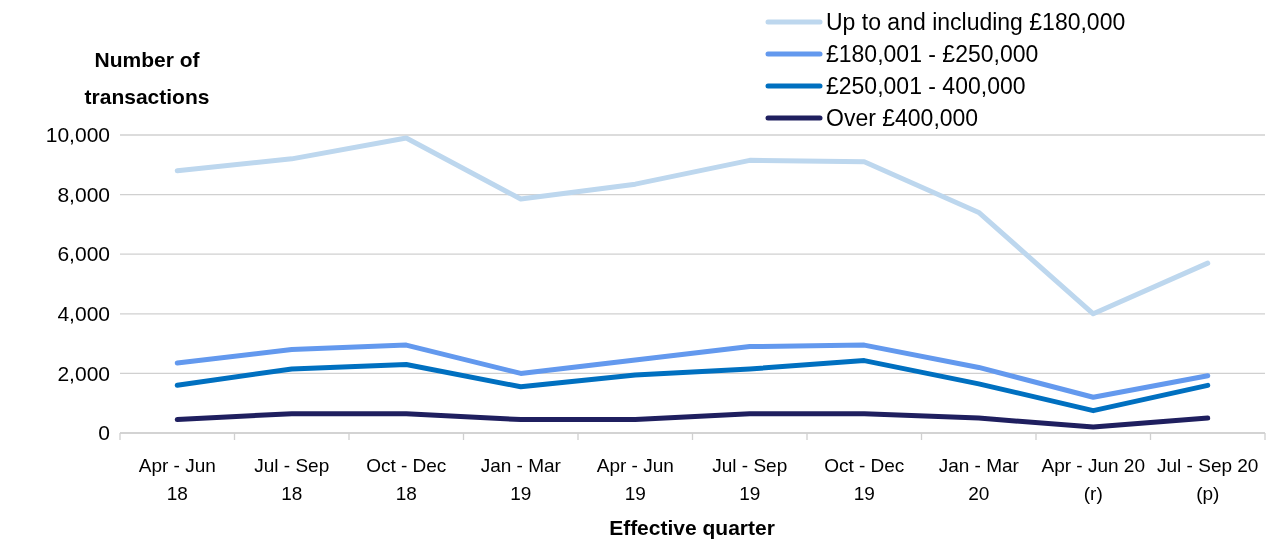 This screenshot has width=1268, height=547. Describe the element at coordinates (77, 135) in the screenshot. I see `y-tick-label: 10,000` at that location.